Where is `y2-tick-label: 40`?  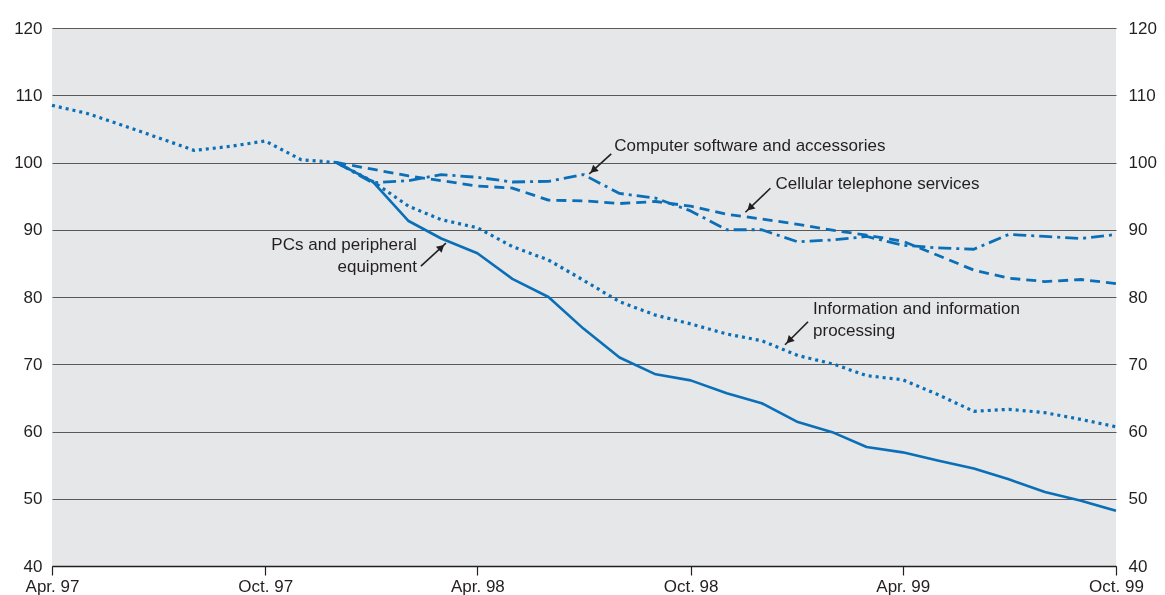 y2-tick-label: 40 is located at coordinates (1138, 566).